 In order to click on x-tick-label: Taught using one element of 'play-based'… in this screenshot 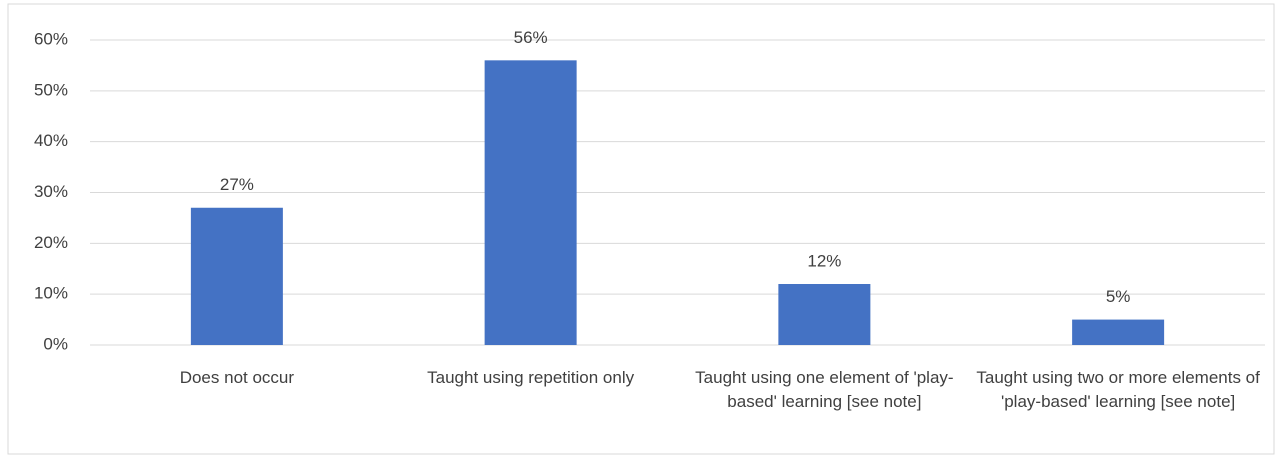, I will do `click(824, 389)`.